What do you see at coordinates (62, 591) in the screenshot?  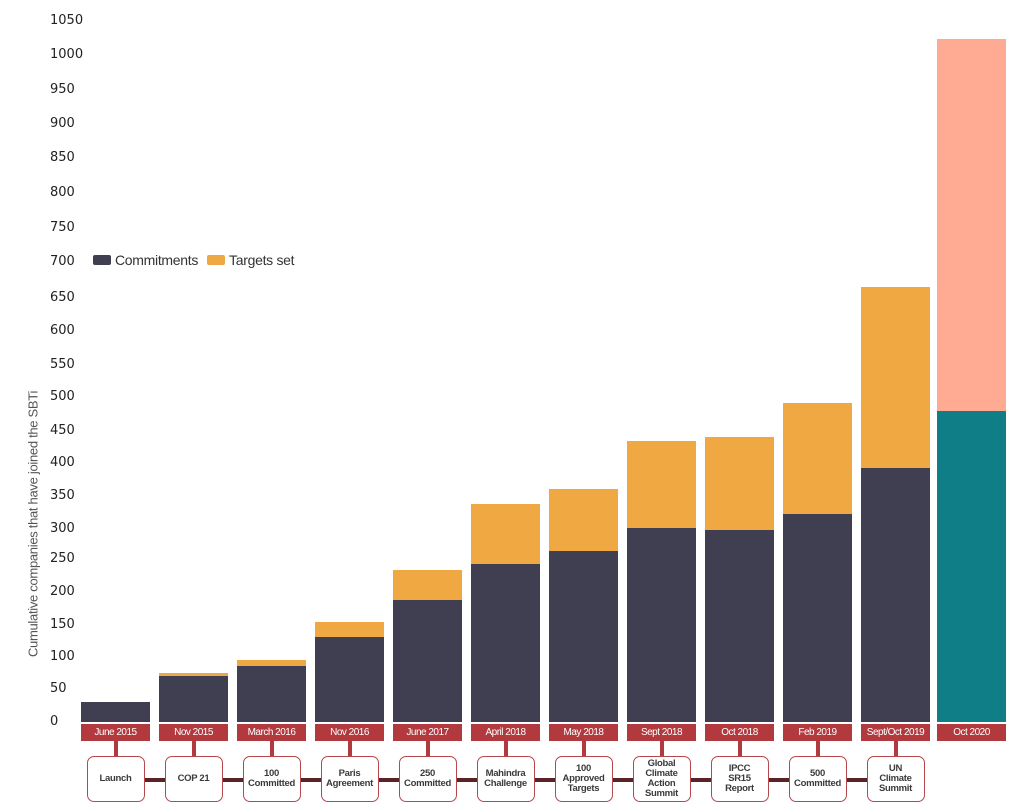 I see `y-tick-label: 200` at bounding box center [62, 591].